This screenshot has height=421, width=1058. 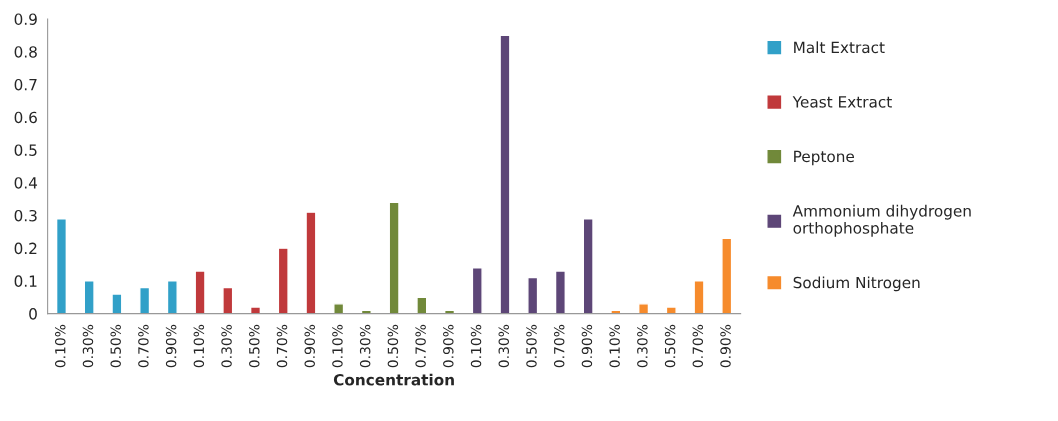 I want to click on y-tick-label: 0.2, so click(x=25, y=248).